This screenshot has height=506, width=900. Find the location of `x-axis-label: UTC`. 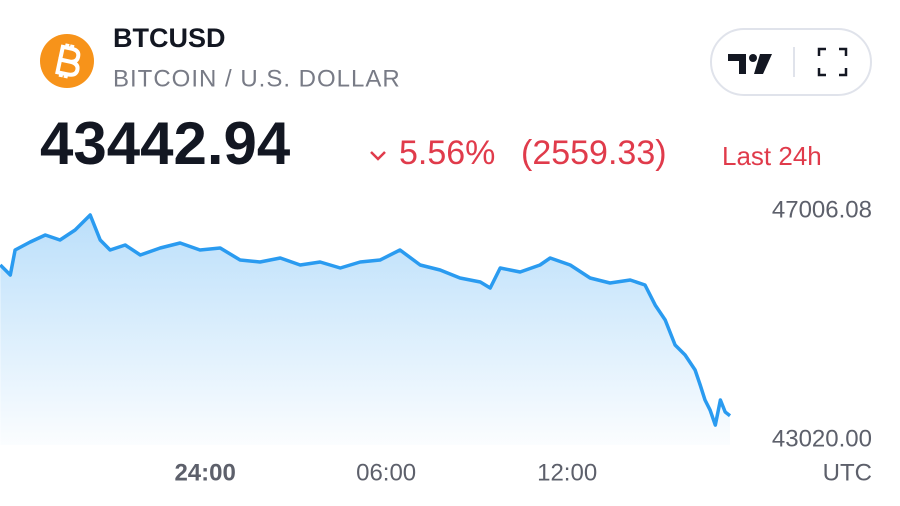

x-axis-label: UTC is located at coordinates (847, 472).